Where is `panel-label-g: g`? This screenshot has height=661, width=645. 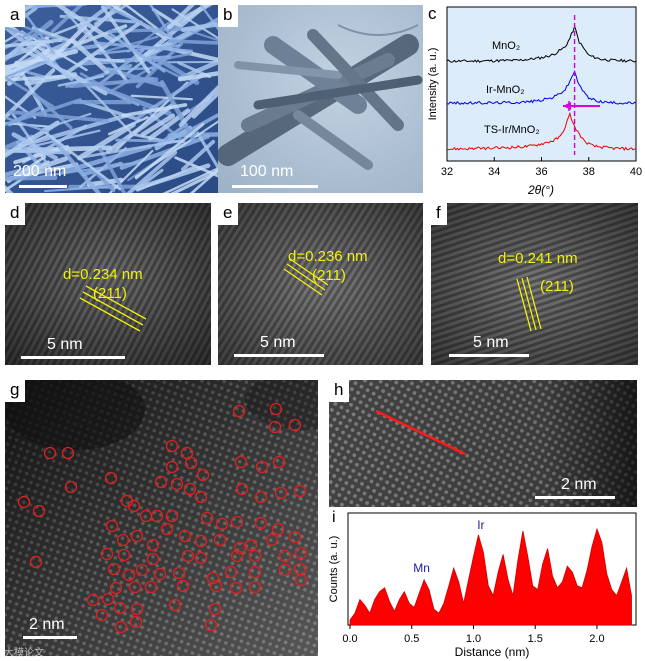 panel-label-g: g is located at coordinates (15, 391).